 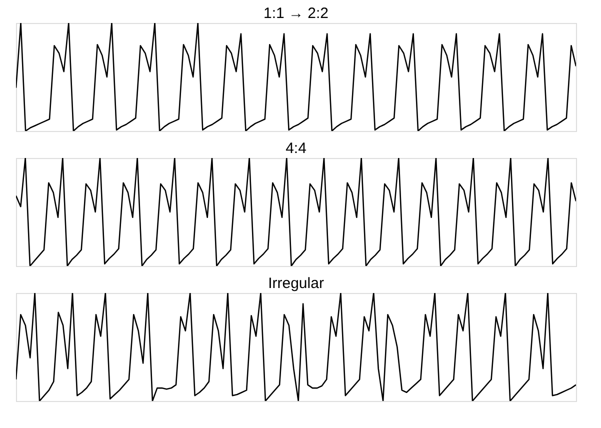 What do you see at coordinates (296, 148) in the screenshot?
I see `chart-title: 4:4` at bounding box center [296, 148].